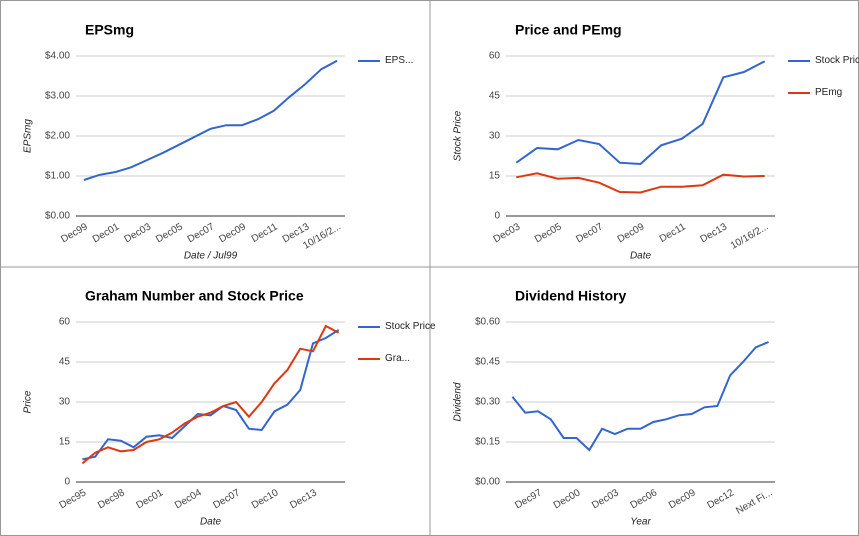  What do you see at coordinates (487, 402) in the screenshot?
I see `y-tick-label: $0.30` at bounding box center [487, 402].